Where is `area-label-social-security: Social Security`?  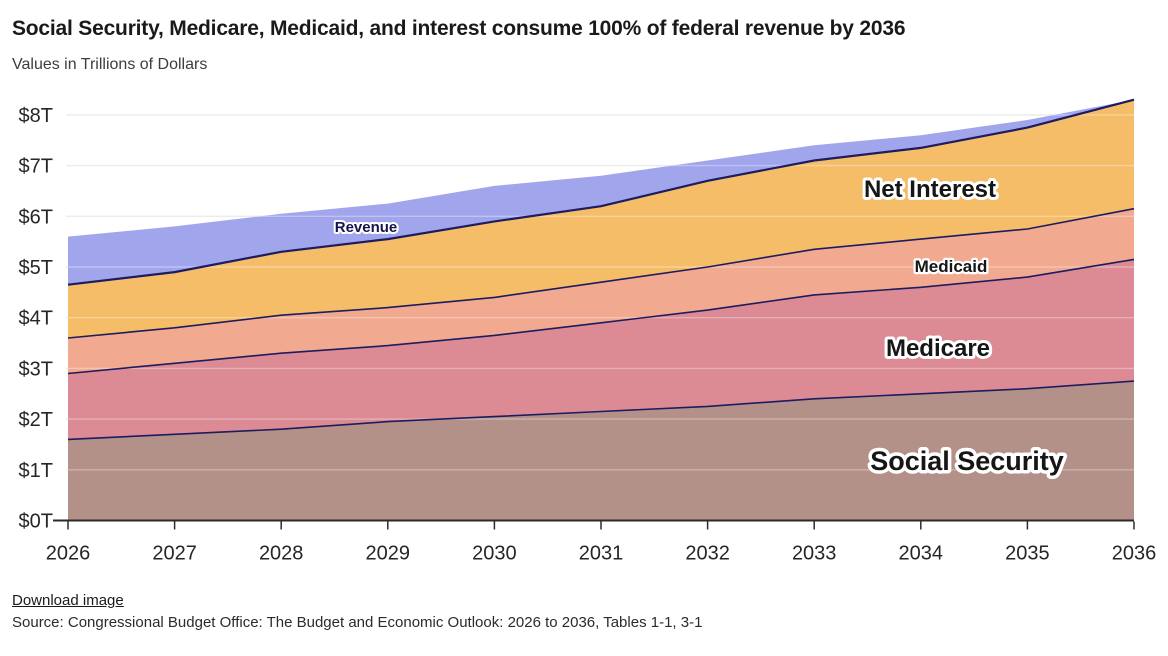
area-label-social-security: Social Security is located at coordinates (967, 461).